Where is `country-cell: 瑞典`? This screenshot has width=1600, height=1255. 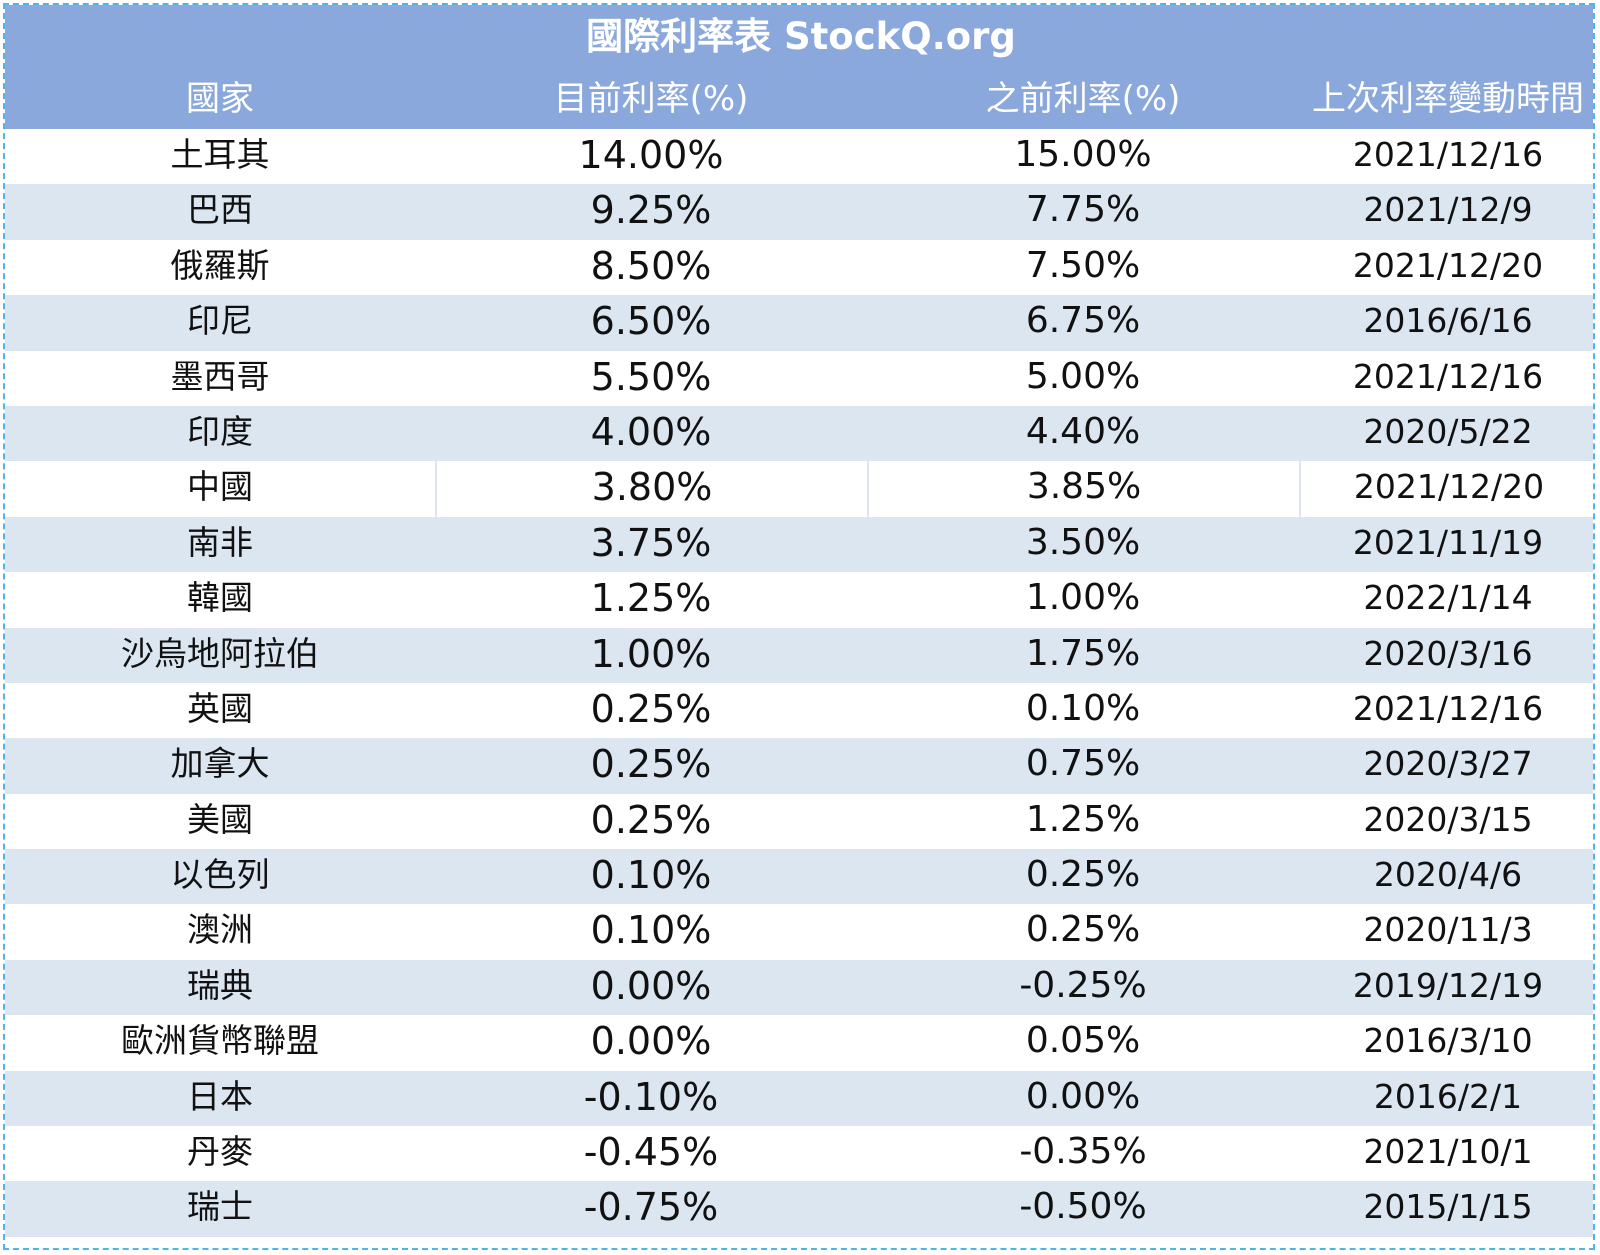
country-cell: 瑞典 is located at coordinates (220, 985).